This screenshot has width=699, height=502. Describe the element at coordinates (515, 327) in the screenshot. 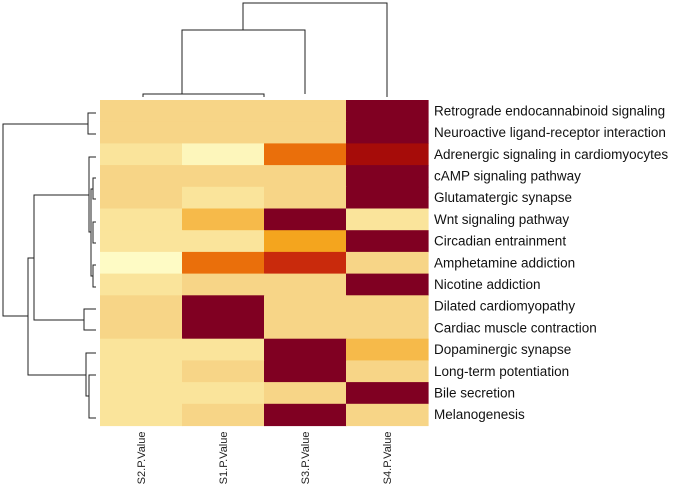

I see `row-label: Cardiac muscle contraction` at that location.